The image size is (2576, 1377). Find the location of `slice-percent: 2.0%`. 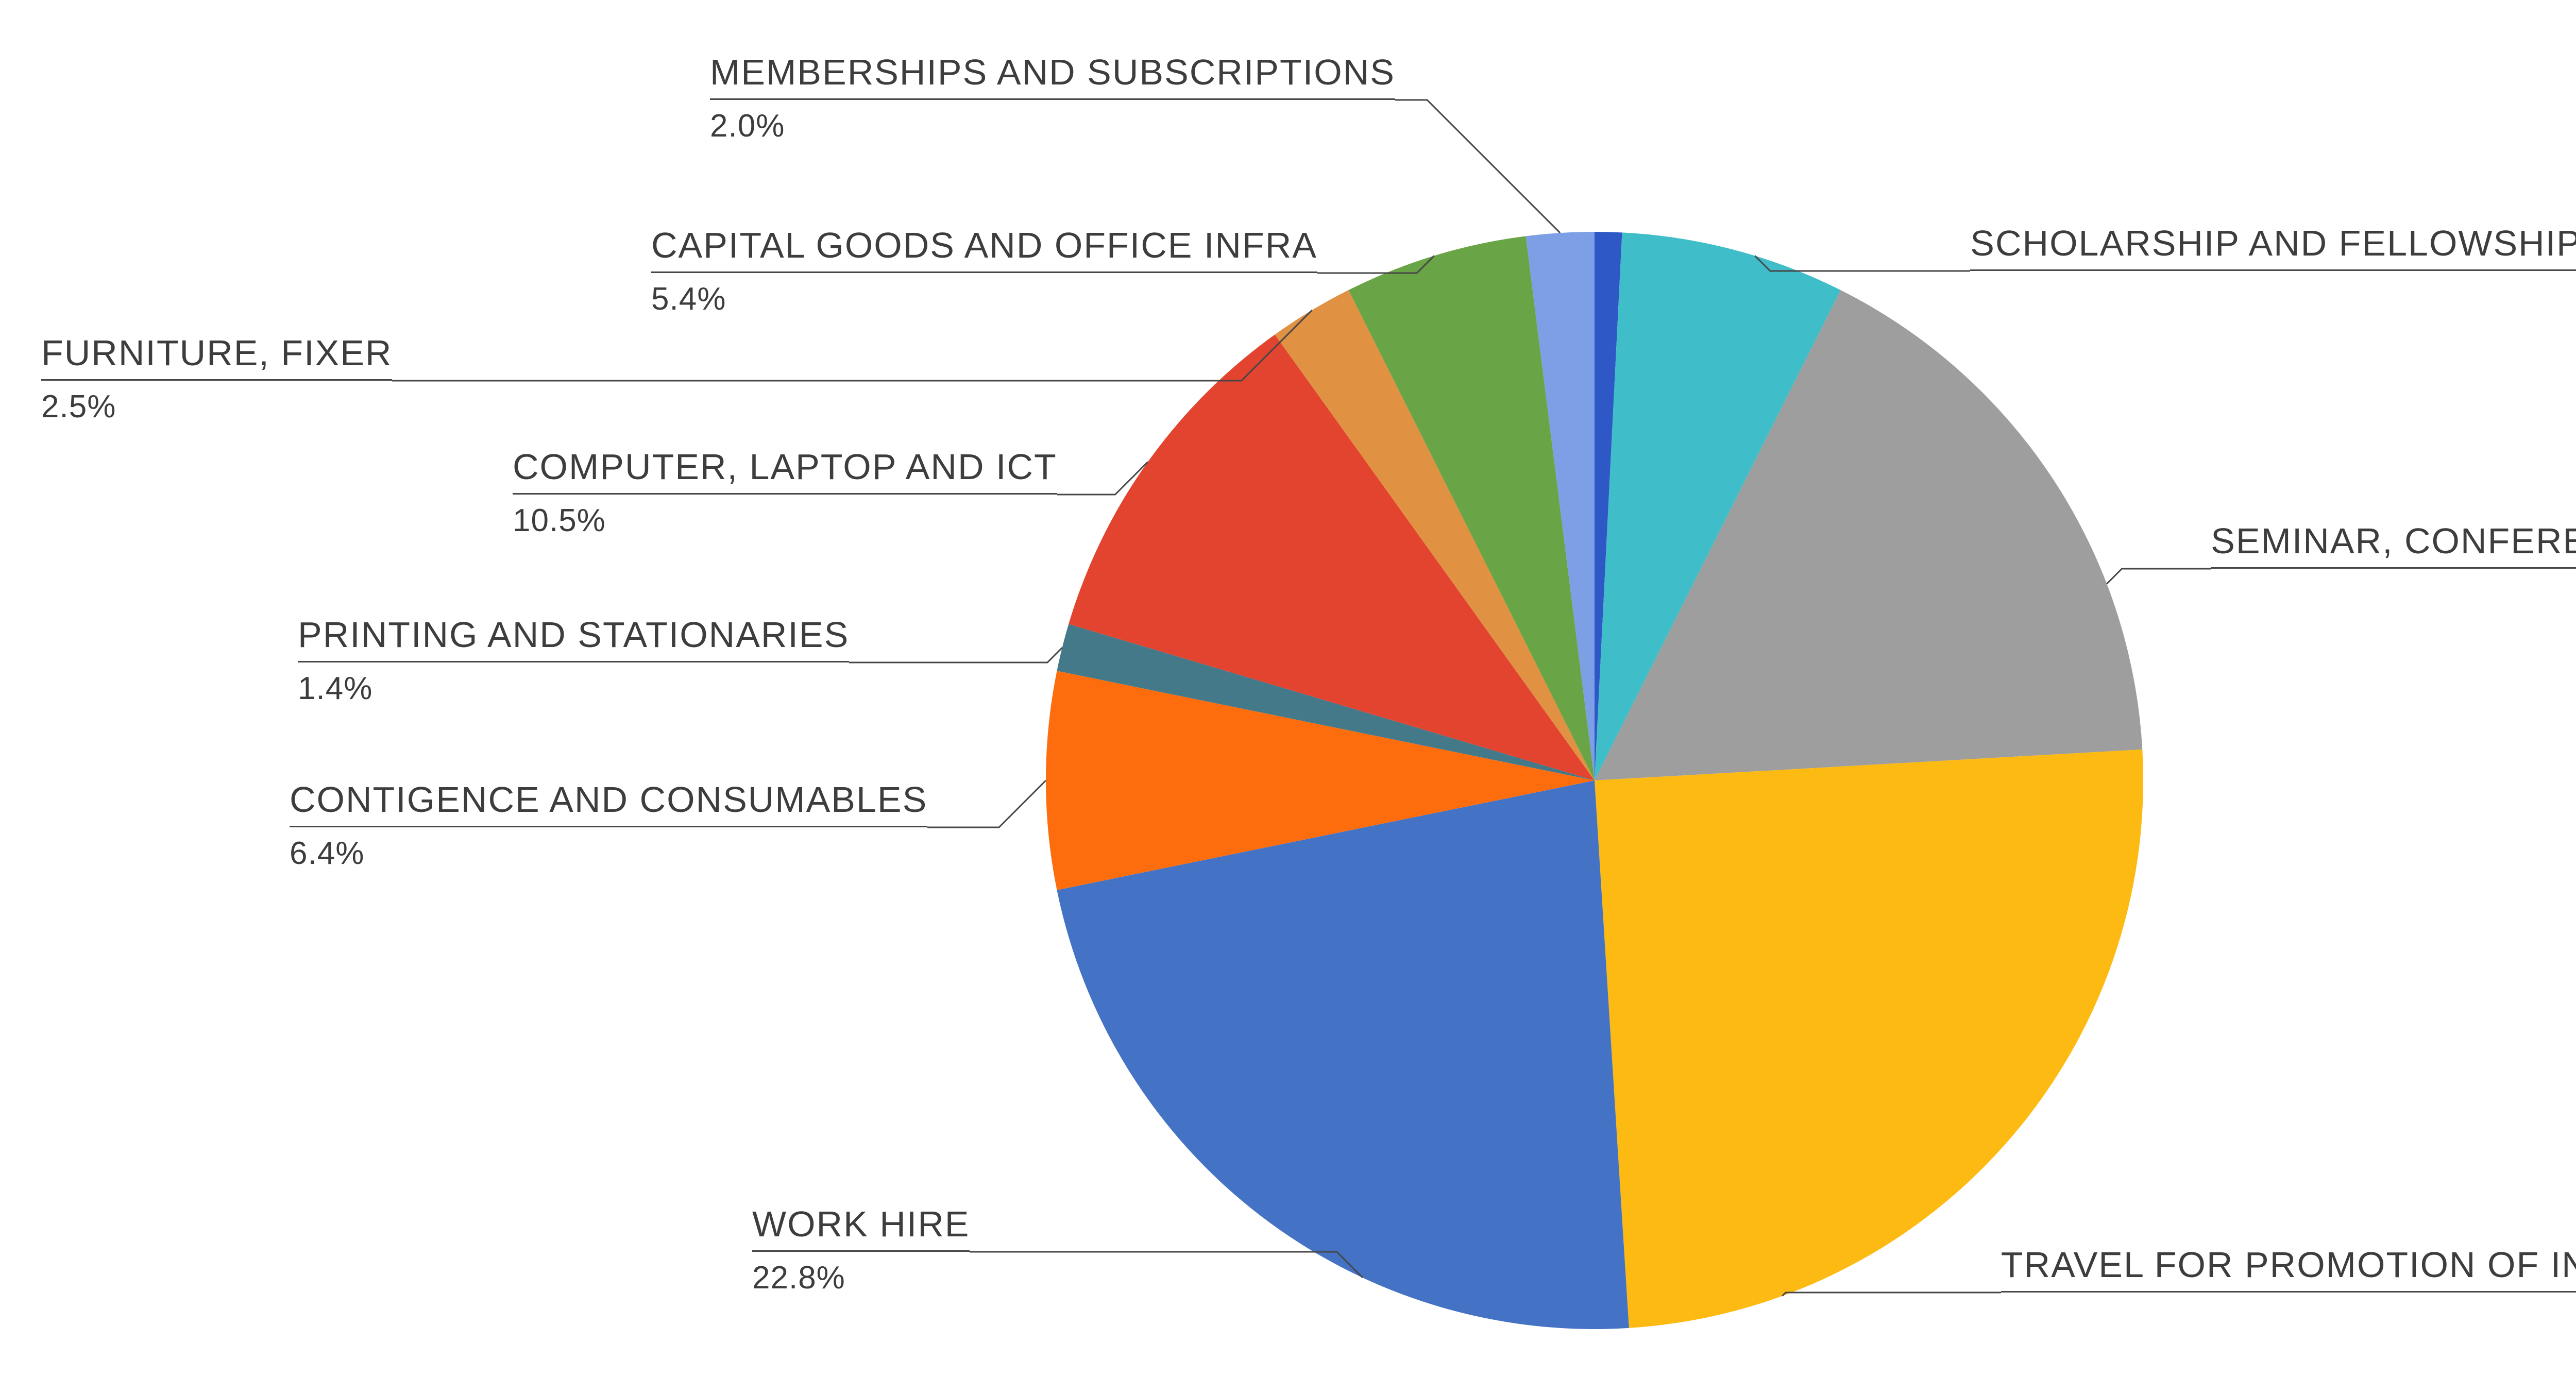

slice-percent: 2.0% is located at coordinates (747, 126).